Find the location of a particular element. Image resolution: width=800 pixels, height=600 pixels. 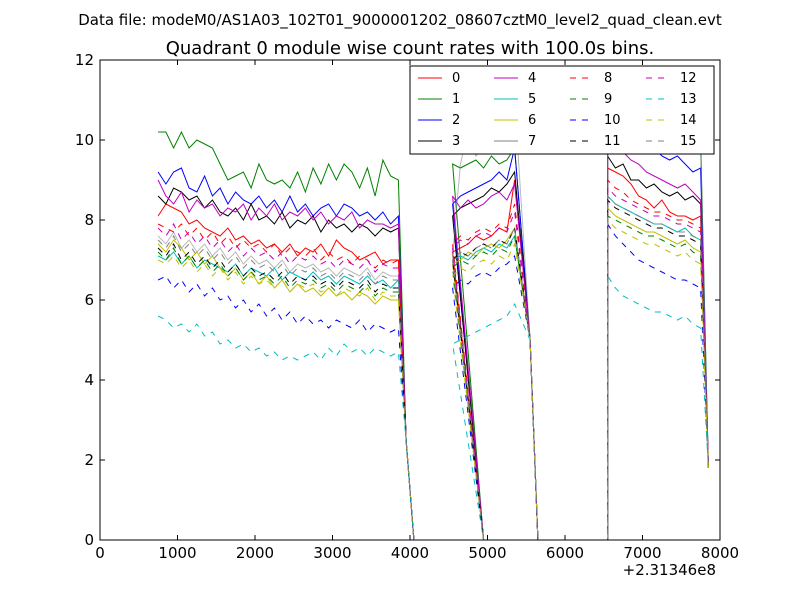

y-tick-label: 6 is located at coordinates (89, 300).